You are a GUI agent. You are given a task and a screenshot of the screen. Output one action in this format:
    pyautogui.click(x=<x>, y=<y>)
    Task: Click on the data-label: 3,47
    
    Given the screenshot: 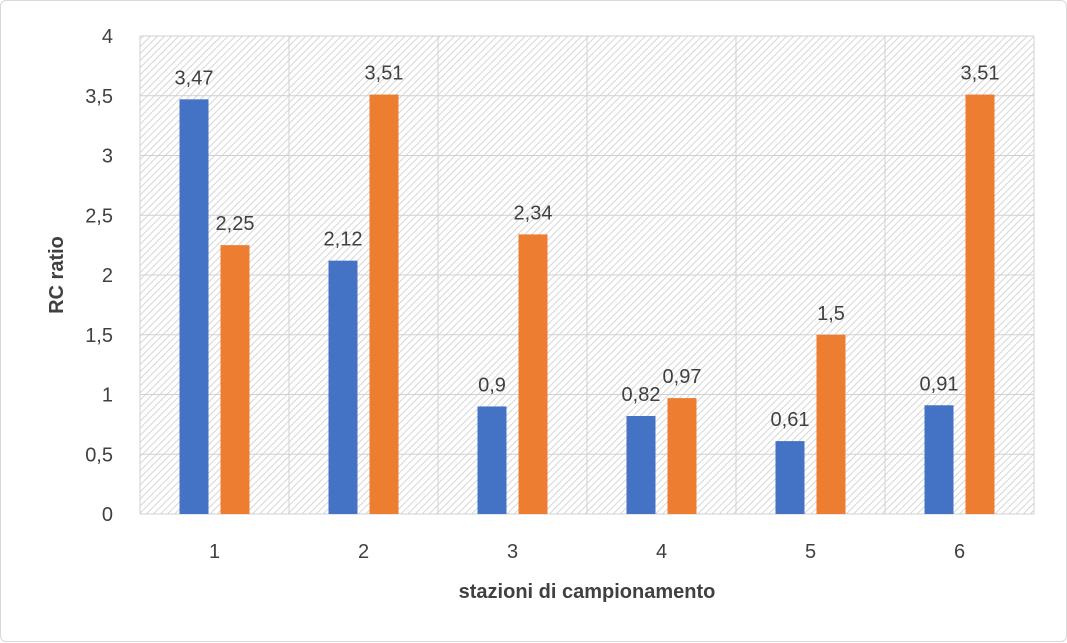 What is the action you would take?
    pyautogui.click(x=194, y=78)
    